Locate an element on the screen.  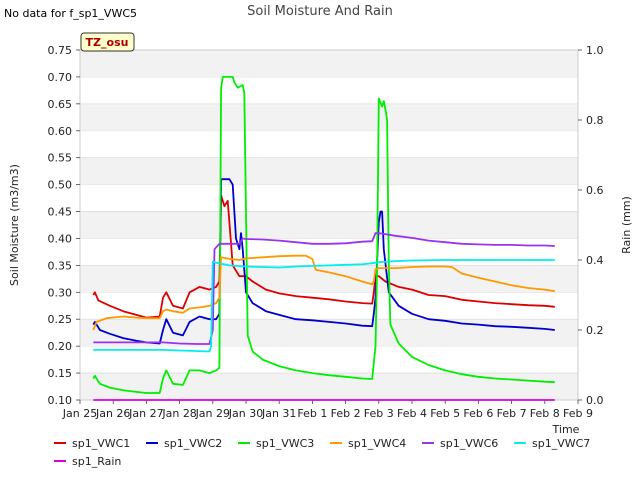
chart-title: Soil Moisture And Rain is located at coordinates (320, 11).